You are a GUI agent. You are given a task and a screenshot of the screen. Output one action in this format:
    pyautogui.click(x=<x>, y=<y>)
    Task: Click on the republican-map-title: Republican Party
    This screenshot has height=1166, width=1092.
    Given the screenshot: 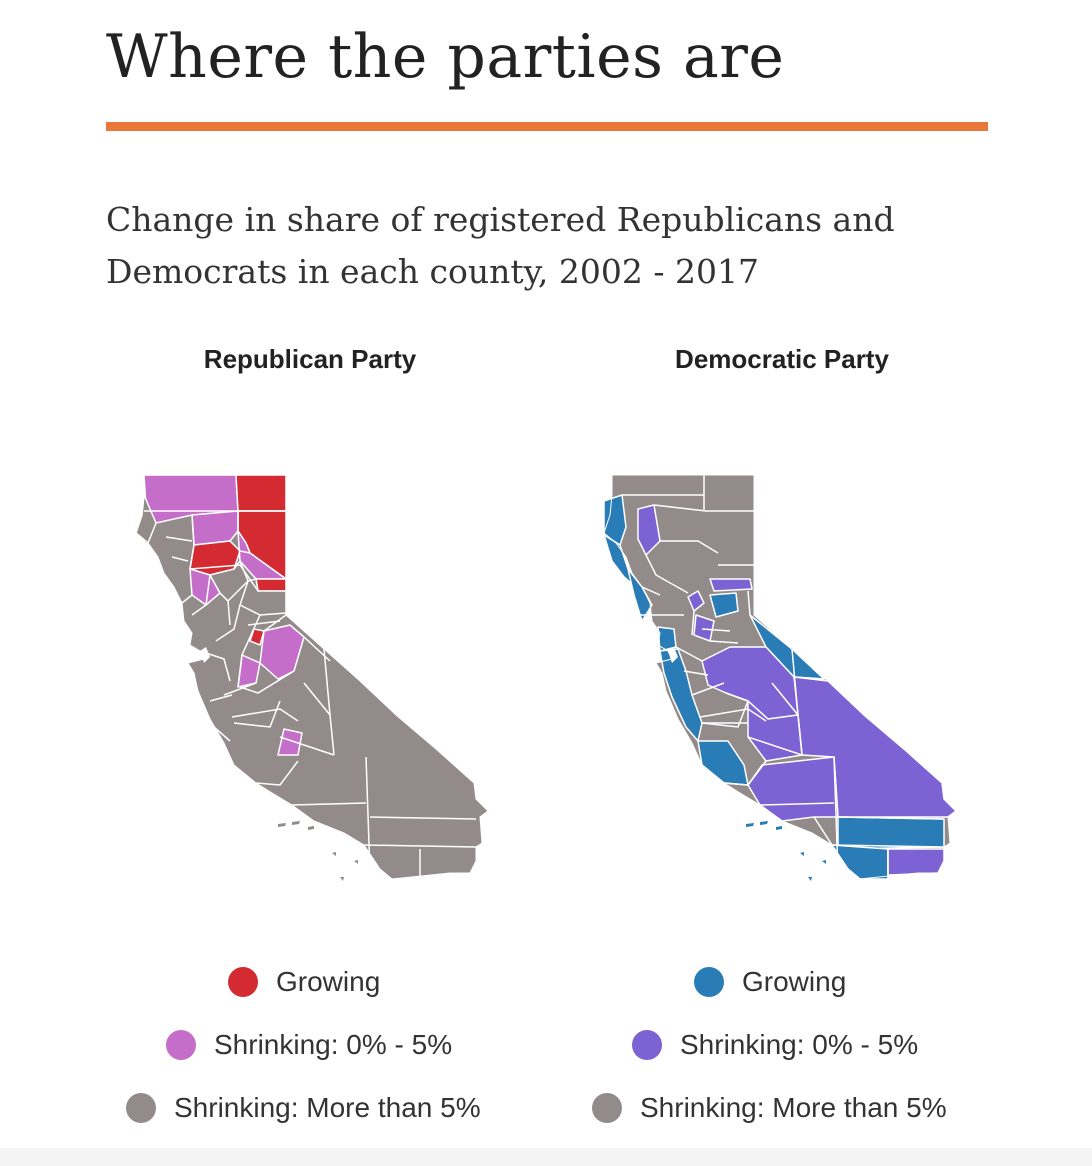 What is the action you would take?
    pyautogui.click(x=310, y=359)
    